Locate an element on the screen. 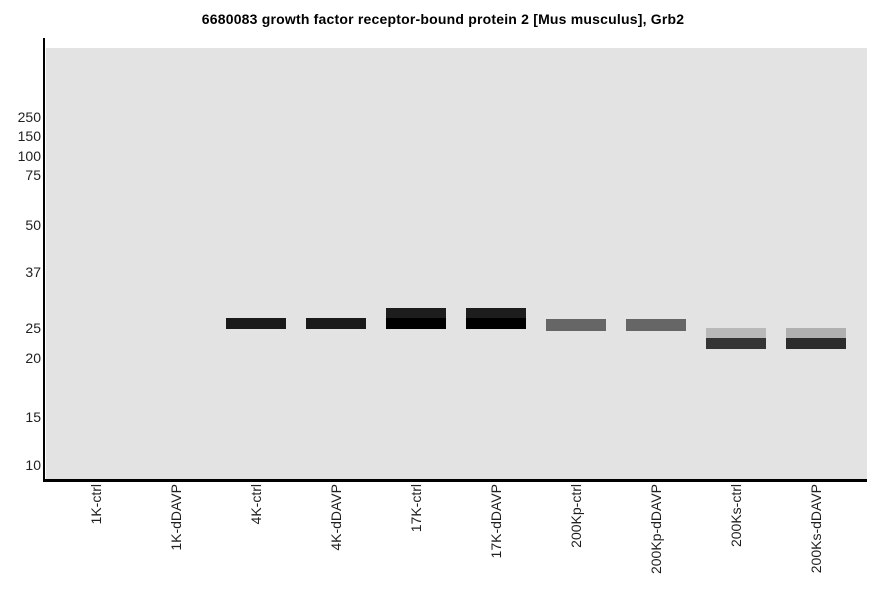 This screenshot has height=595, width=886. y-tick-label-250: 250 is located at coordinates (29, 117).